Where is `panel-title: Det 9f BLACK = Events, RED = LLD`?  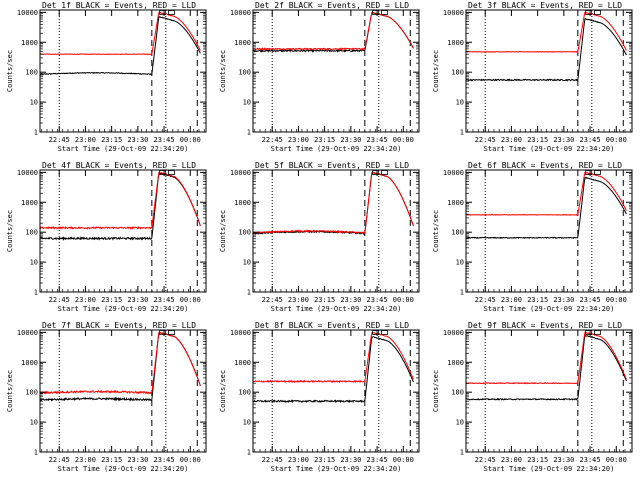
panel-title: Det 9f BLACK = Events, RED = LLD is located at coordinates (545, 325).